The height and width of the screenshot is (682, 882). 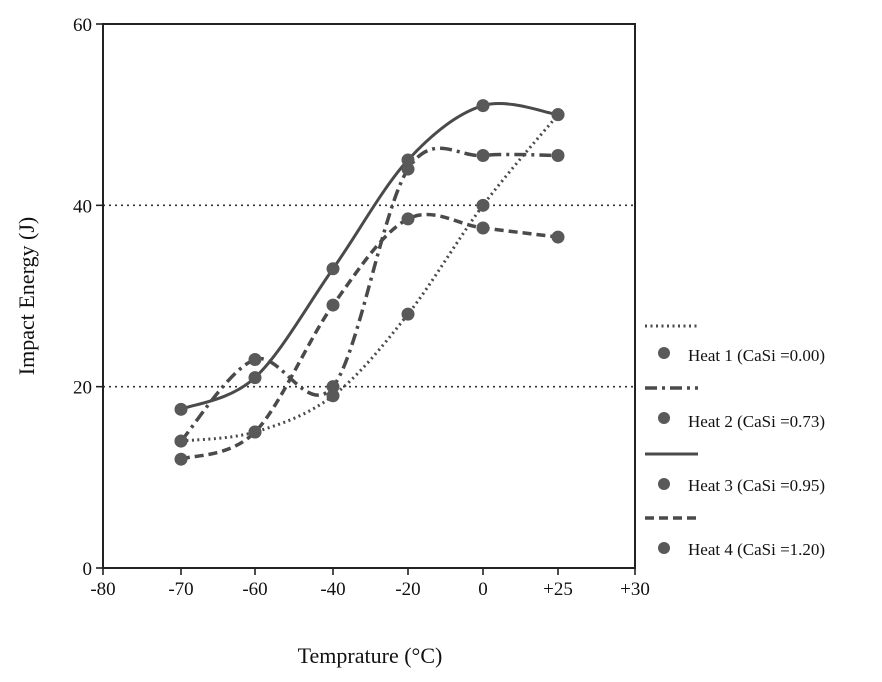 I want to click on y-tick-label: 0, so click(x=88, y=569).